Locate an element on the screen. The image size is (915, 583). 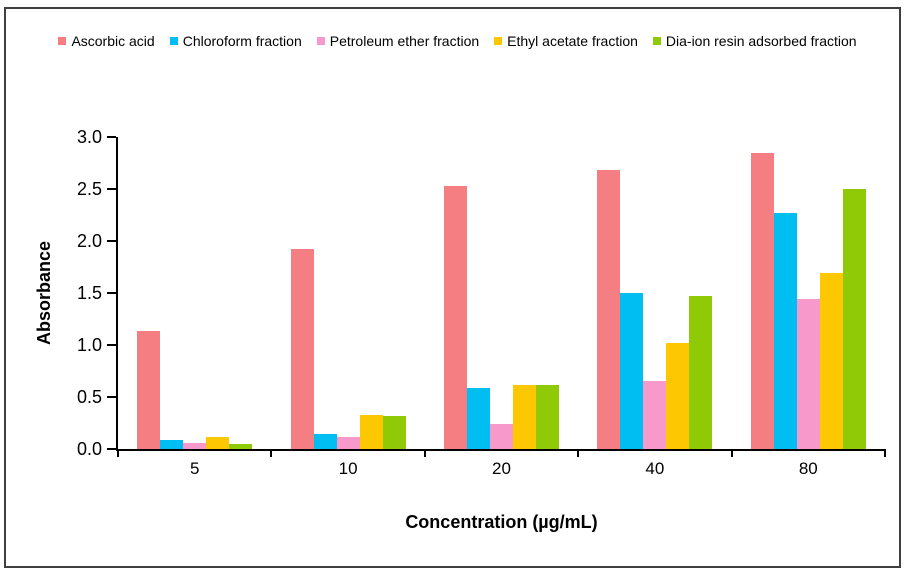
legend-item: Chloroform fraction is located at coordinates (235, 41).